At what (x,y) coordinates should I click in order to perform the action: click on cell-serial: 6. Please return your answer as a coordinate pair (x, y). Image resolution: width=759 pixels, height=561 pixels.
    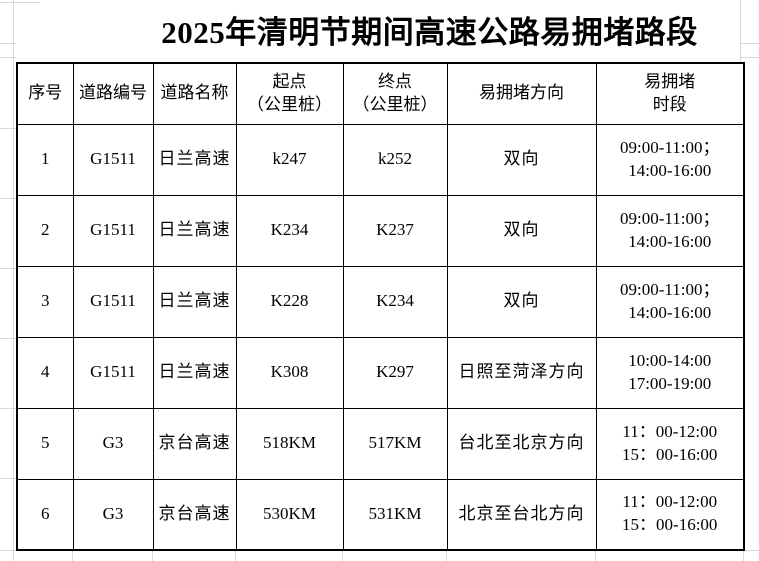
    Looking at the image, I should click on (45, 514).